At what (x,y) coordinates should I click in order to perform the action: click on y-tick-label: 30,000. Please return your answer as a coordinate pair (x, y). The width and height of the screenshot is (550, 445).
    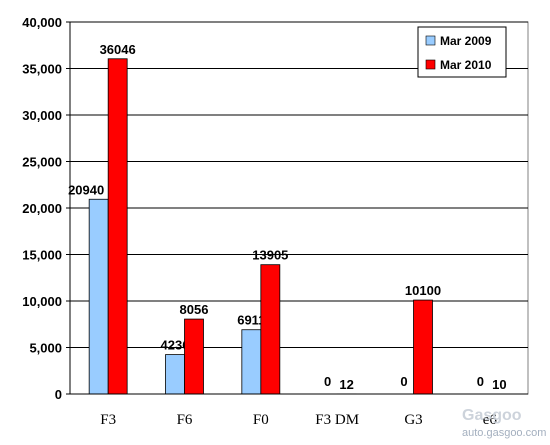
    Looking at the image, I should click on (42, 115).